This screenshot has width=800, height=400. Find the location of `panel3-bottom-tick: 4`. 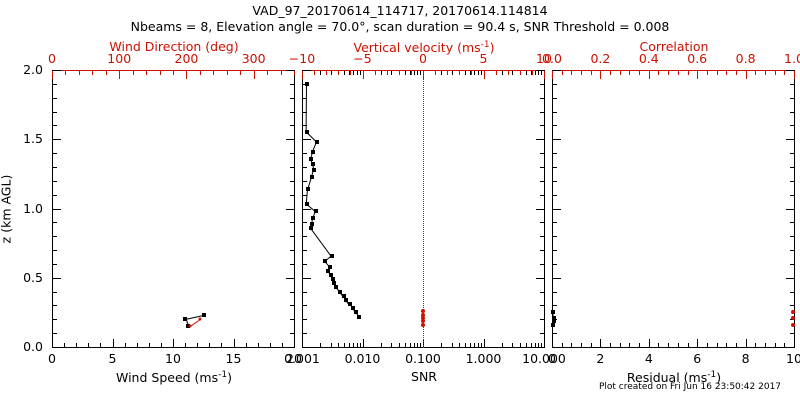

panel3-bottom-tick: 4 is located at coordinates (648, 358).